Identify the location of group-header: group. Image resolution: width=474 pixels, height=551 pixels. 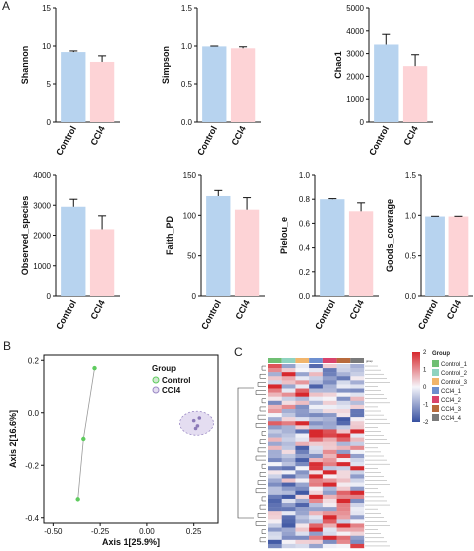
(369, 361).